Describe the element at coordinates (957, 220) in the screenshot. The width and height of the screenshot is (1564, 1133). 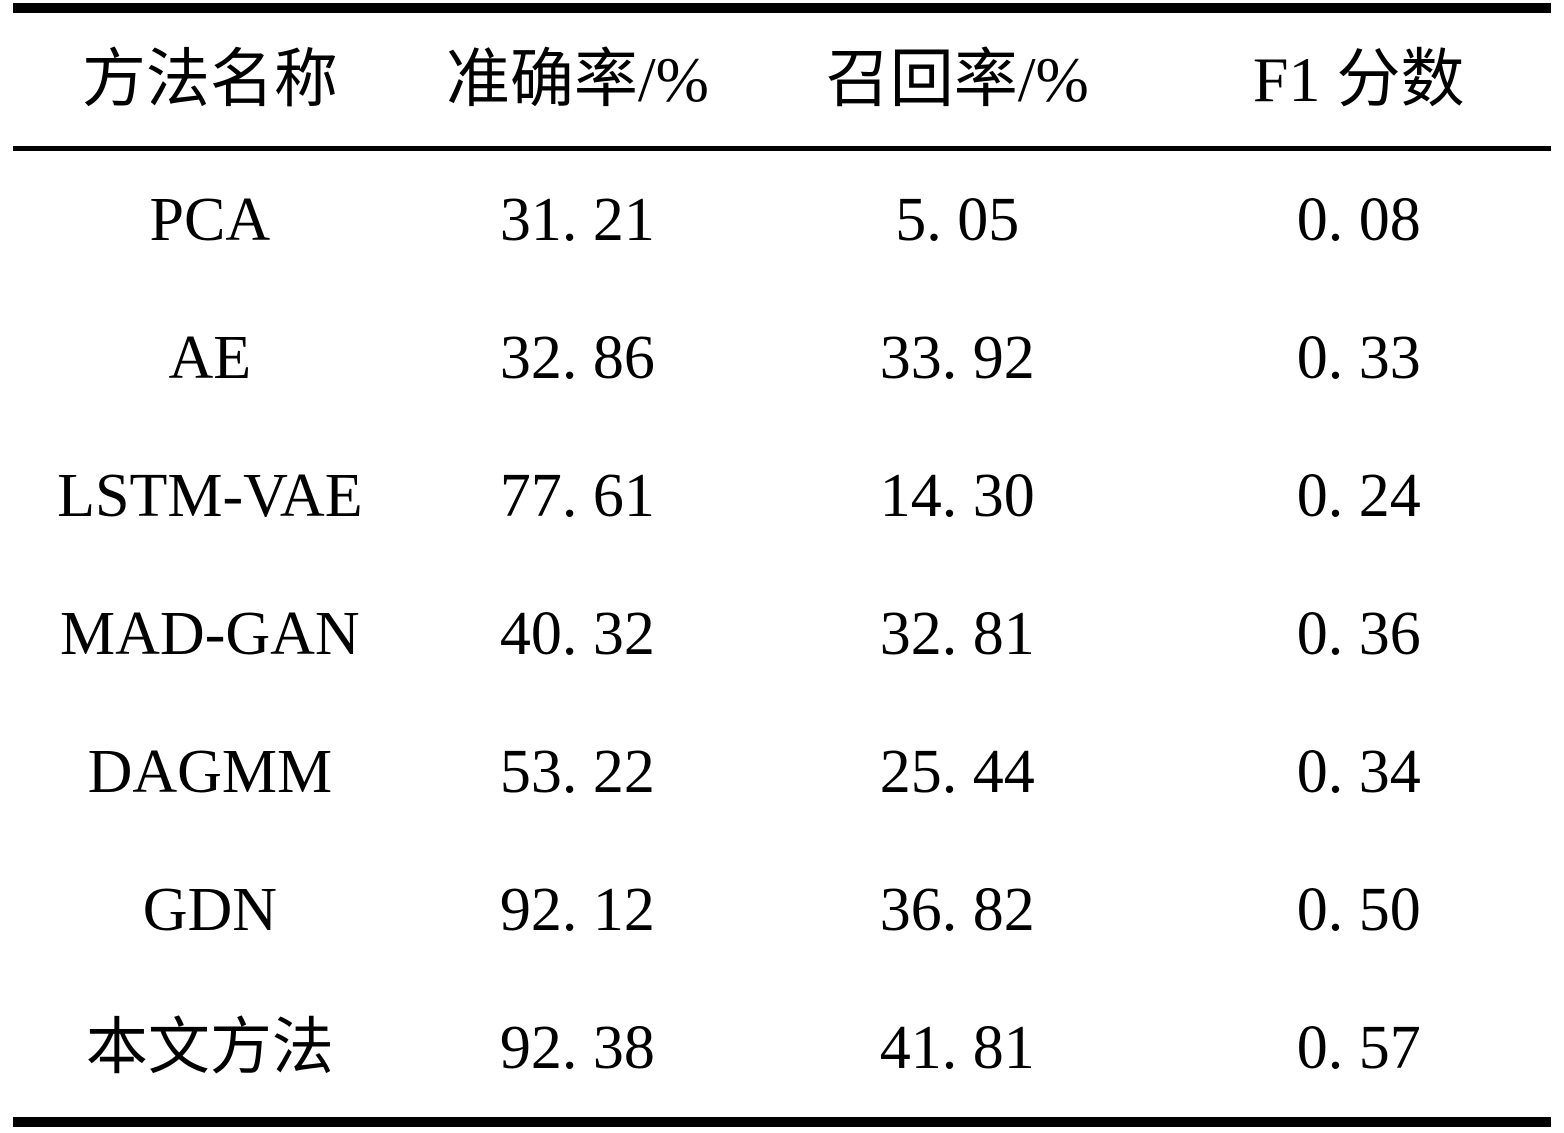
I see `cell-recall: 5. 05` at that location.